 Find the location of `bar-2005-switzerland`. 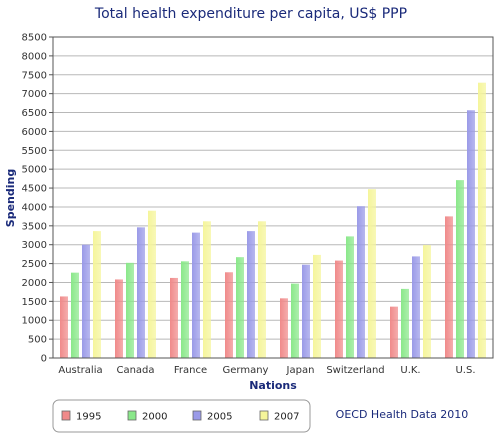

bar-2005-switzerland is located at coordinates (361, 282).